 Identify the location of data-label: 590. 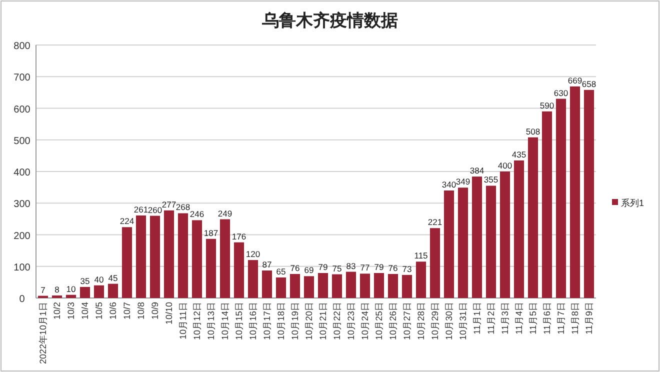
(547, 105).